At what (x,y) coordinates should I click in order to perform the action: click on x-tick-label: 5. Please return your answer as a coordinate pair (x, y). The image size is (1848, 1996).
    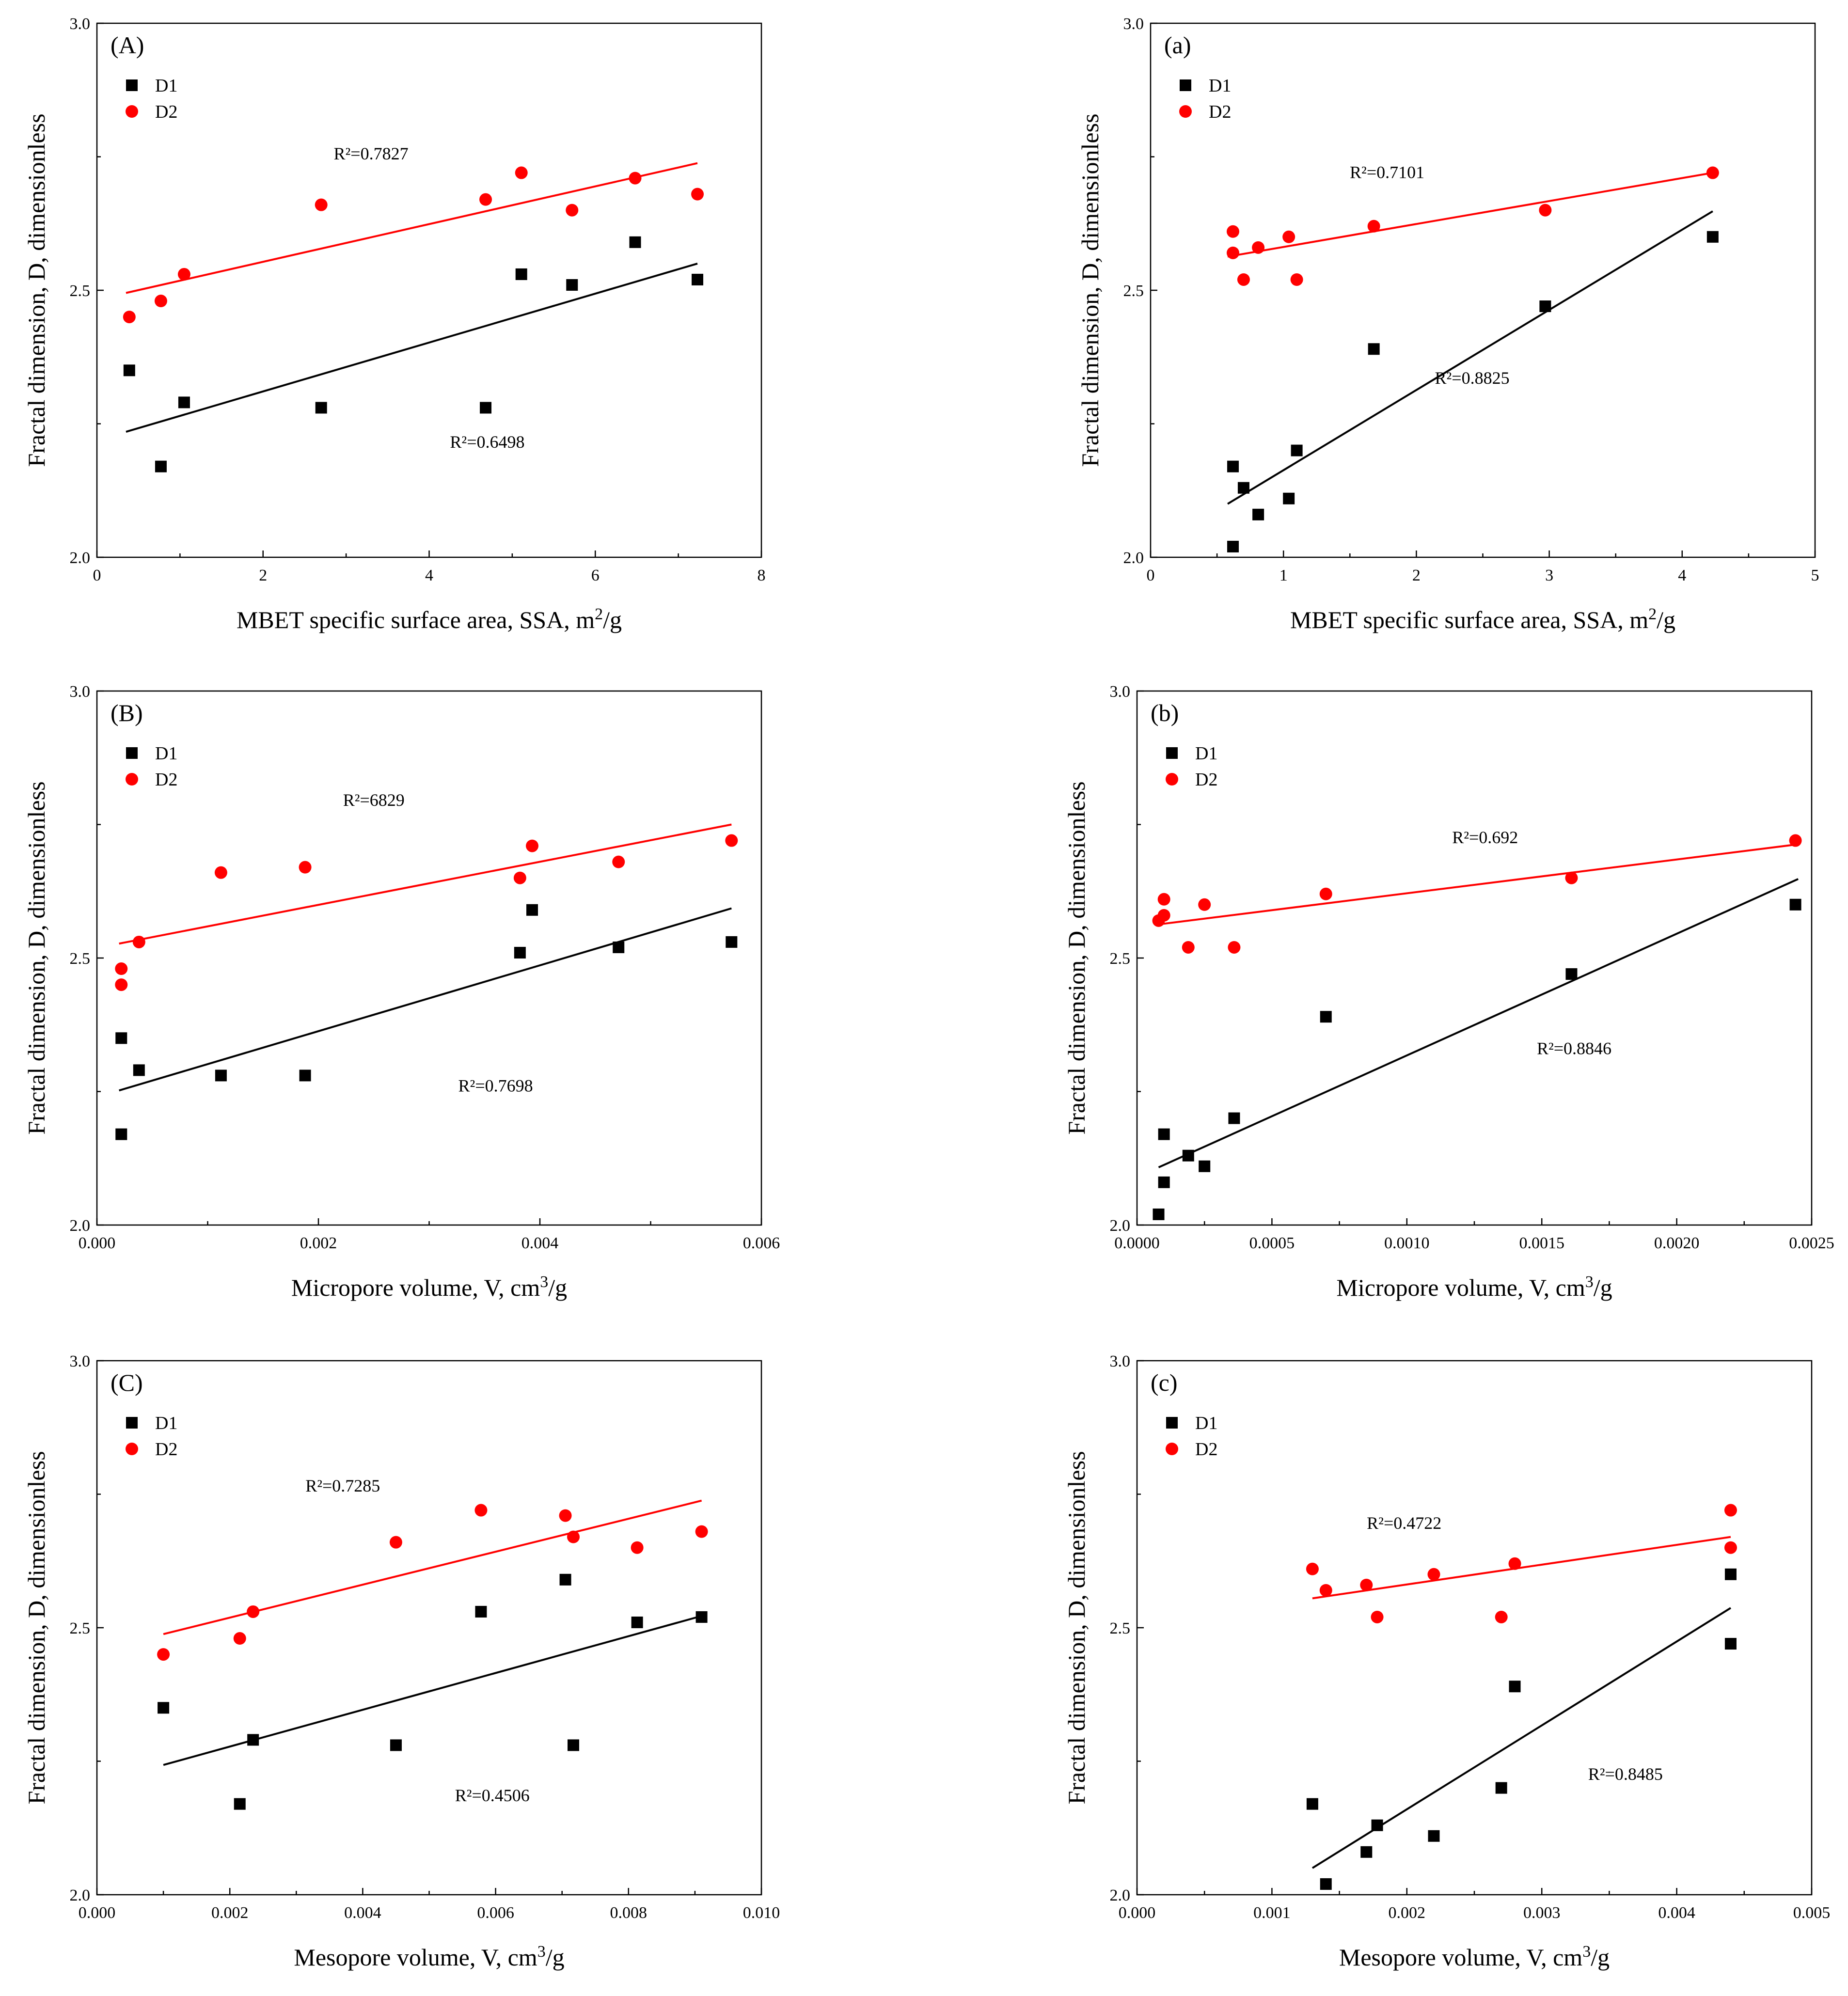
    Looking at the image, I should click on (1815, 575).